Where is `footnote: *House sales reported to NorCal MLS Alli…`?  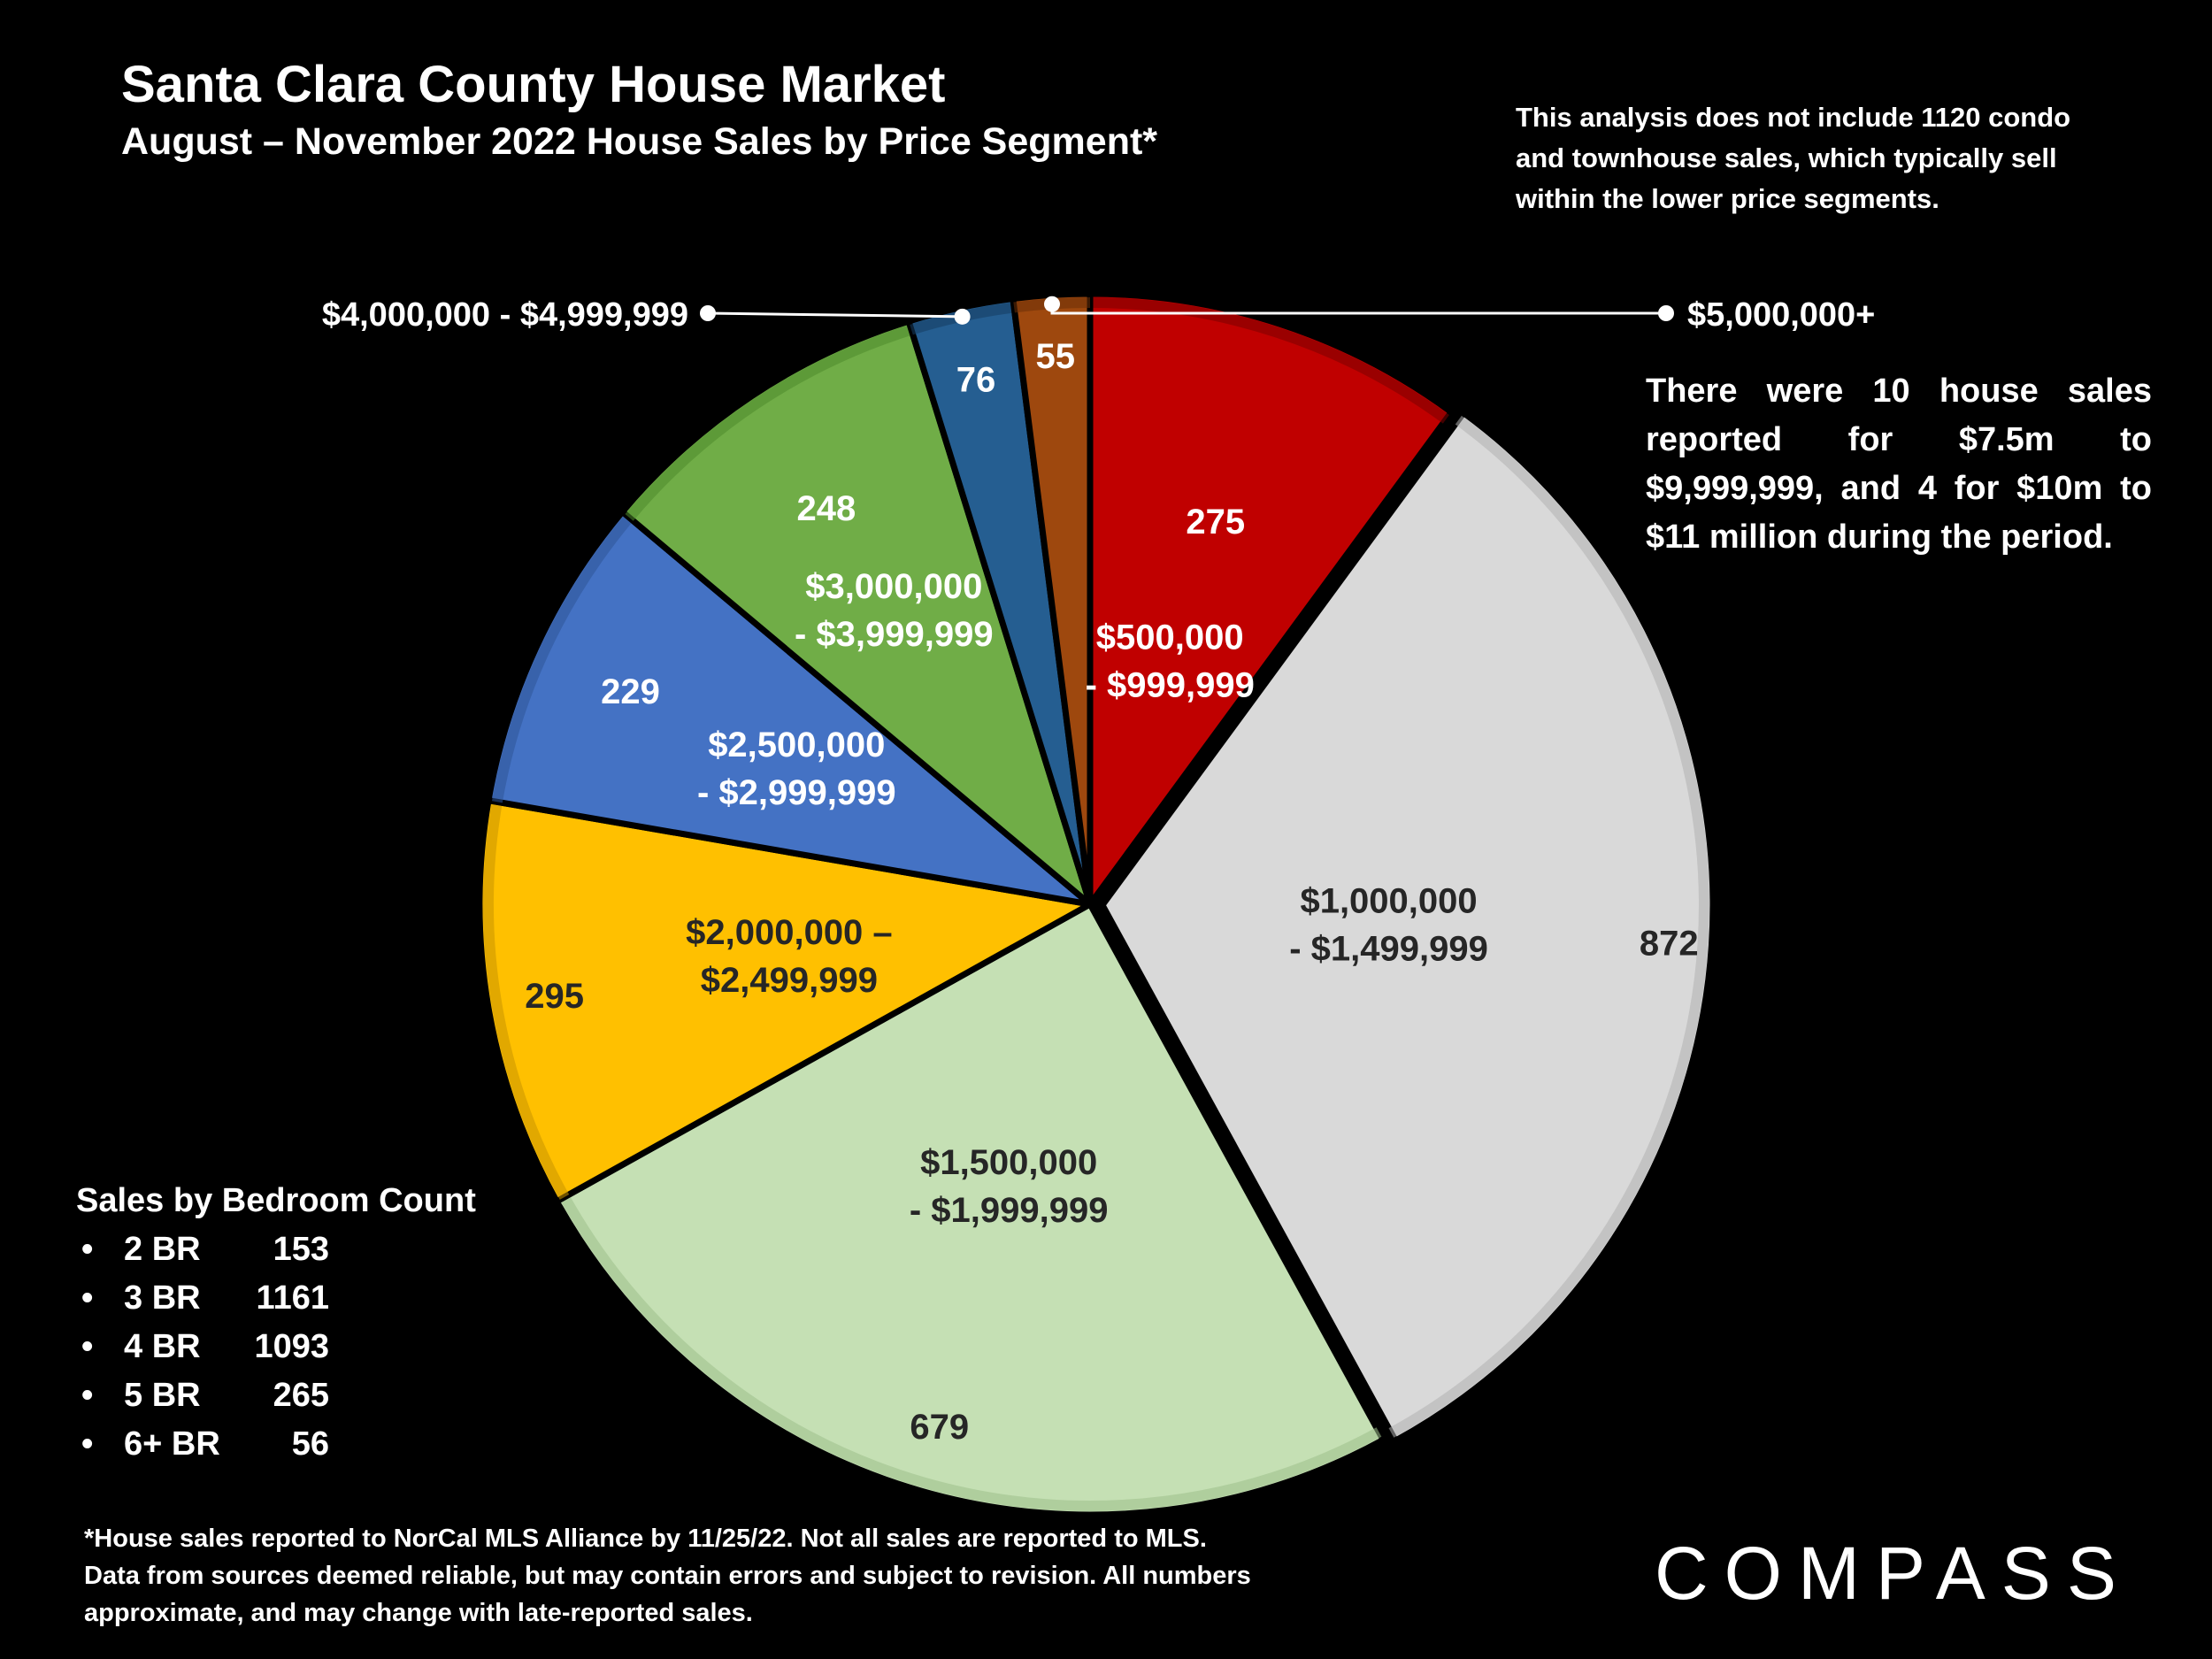
footnote: *House sales reported to NorCal MLS Alli… is located at coordinates (668, 1576).